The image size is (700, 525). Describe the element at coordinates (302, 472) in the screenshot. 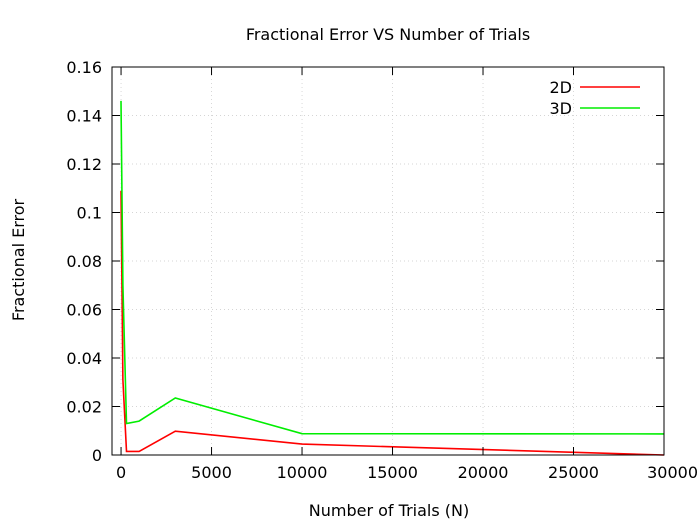

I see `x-tick-label: 10000` at that location.